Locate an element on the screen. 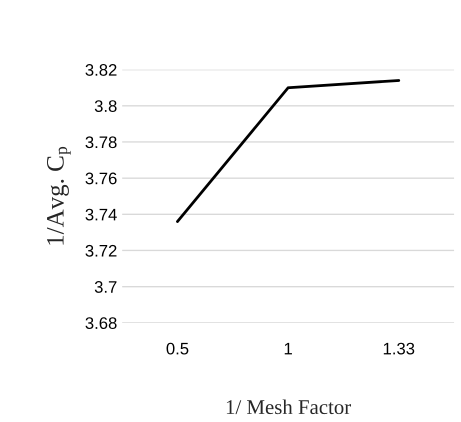 Image resolution: width=461 pixels, height=422 pixels. y-tick-label: 3.8 is located at coordinates (105, 106).